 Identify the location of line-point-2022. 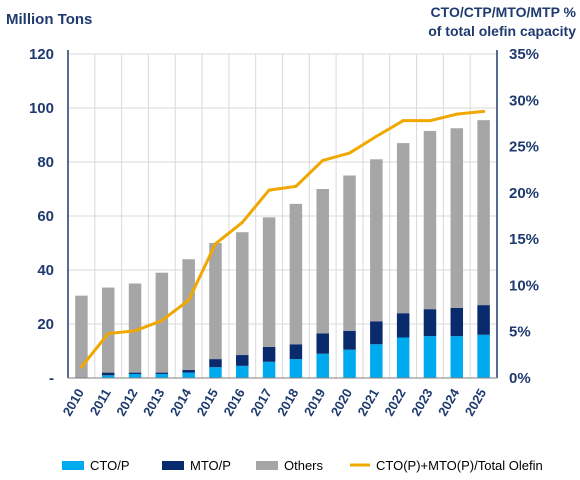
(403, 121).